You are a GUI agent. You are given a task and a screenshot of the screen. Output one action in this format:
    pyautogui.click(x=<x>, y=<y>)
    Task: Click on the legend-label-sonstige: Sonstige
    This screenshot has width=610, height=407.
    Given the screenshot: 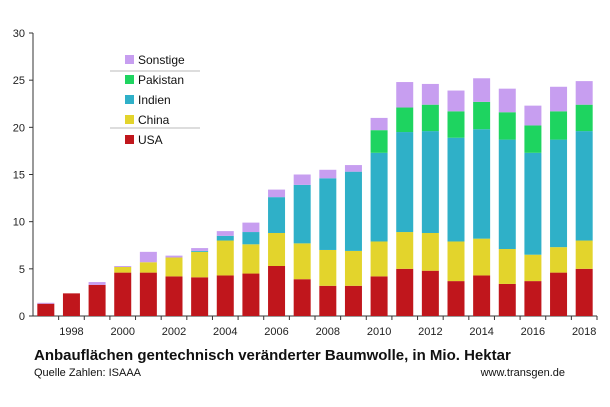 What is the action you would take?
    pyautogui.click(x=161, y=60)
    